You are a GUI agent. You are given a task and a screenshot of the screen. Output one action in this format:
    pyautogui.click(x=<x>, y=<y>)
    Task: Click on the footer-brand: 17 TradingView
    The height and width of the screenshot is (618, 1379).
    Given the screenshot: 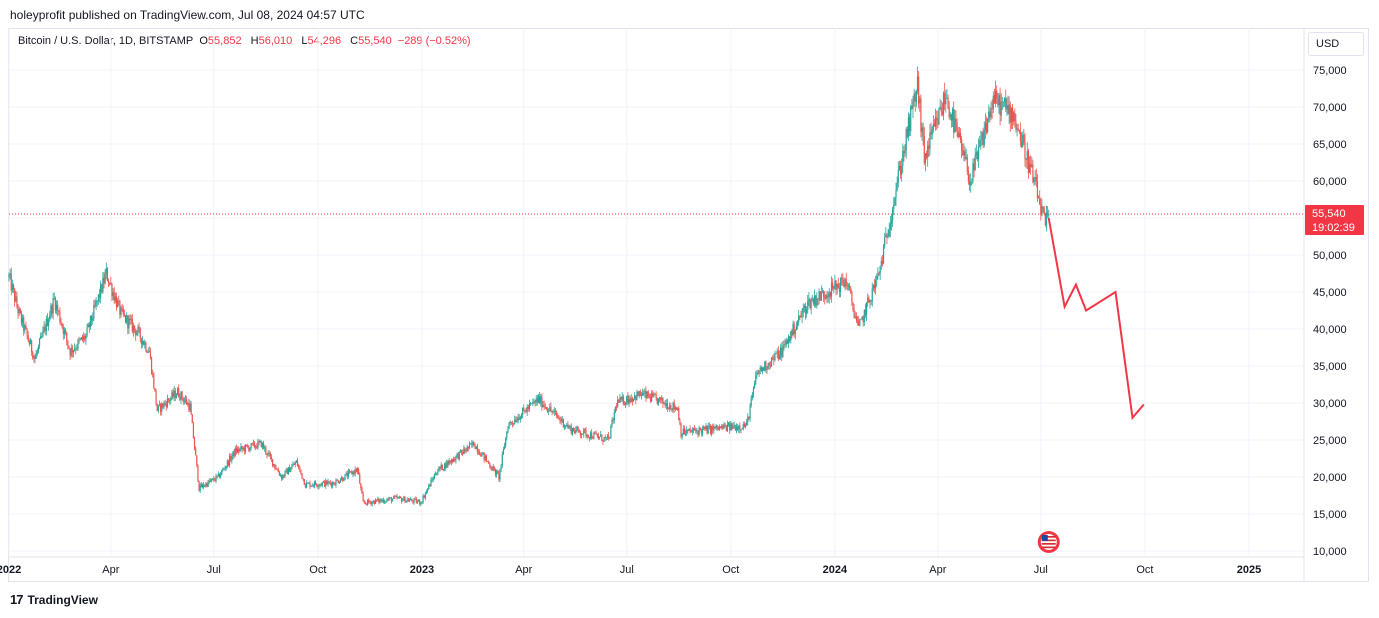 What is the action you would take?
    pyautogui.click(x=54, y=599)
    